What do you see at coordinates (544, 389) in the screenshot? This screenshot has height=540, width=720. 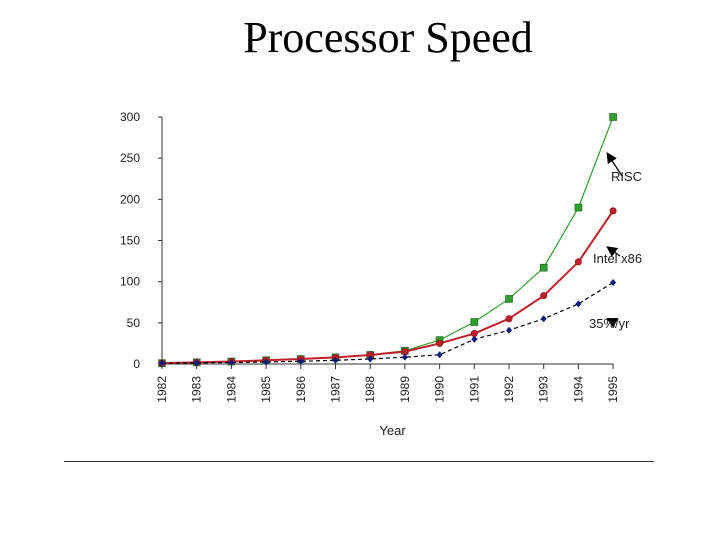 I see `x-tick-label: 1993` at bounding box center [544, 389].